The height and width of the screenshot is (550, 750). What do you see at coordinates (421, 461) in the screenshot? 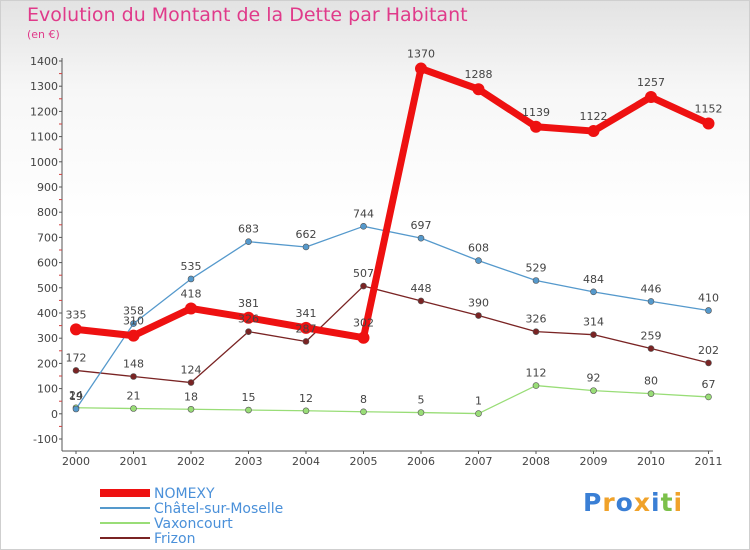
I see `x-tick-label: 2006` at bounding box center [421, 461].